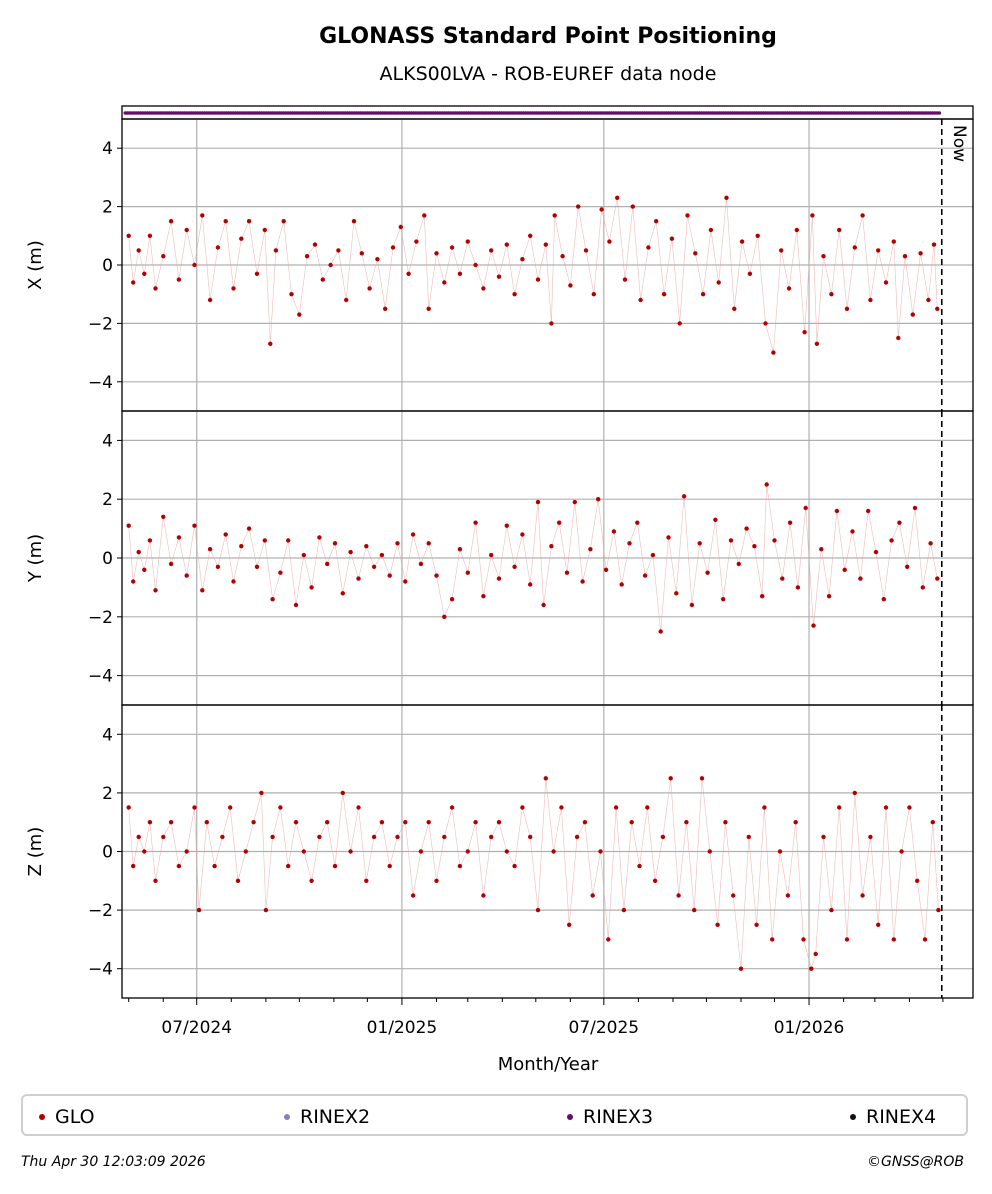 The height and width of the screenshot is (1194, 992). Describe the element at coordinates (853, 1117) in the screenshot. I see `legend-marker-rinex4` at that location.